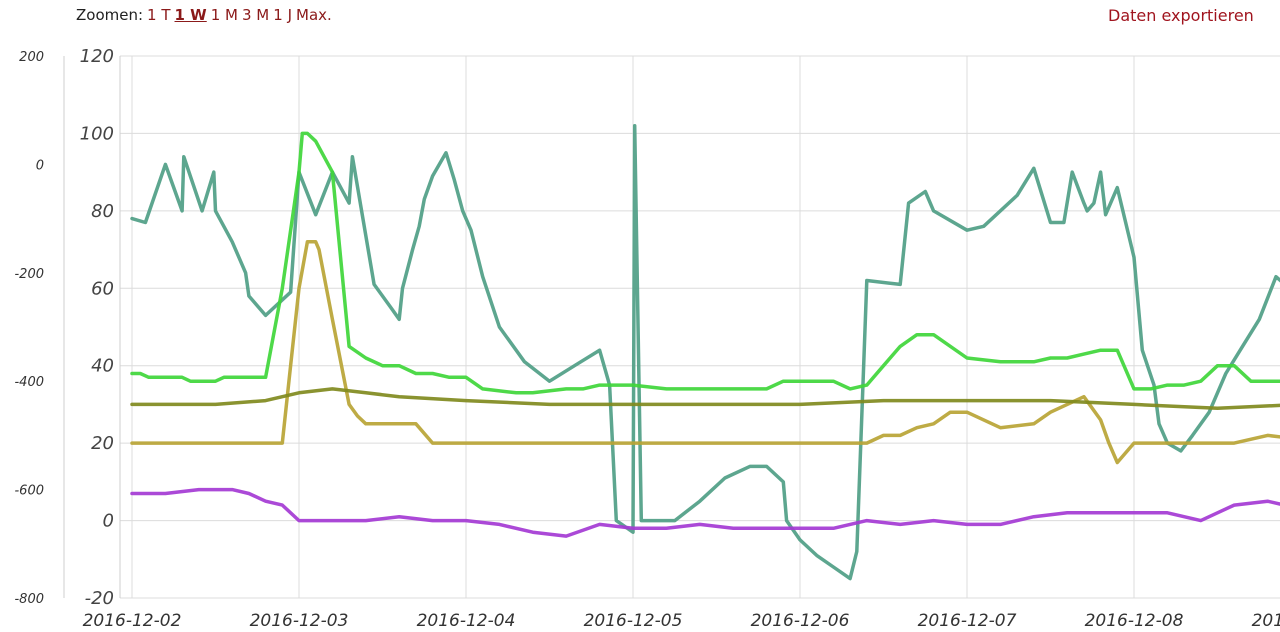  I want to click on y-left-tick-label: -400, so click(29, 382).